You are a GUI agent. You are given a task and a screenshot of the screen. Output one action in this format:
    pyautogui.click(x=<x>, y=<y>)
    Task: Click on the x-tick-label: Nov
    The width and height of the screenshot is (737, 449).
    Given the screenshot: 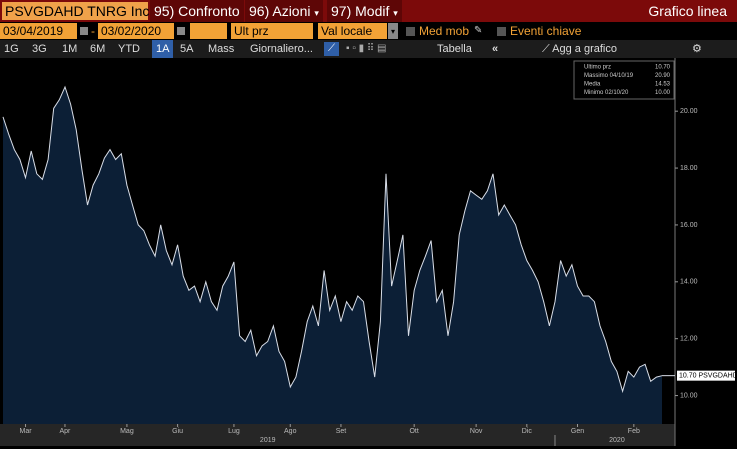 What is the action you would take?
    pyautogui.click(x=476, y=431)
    